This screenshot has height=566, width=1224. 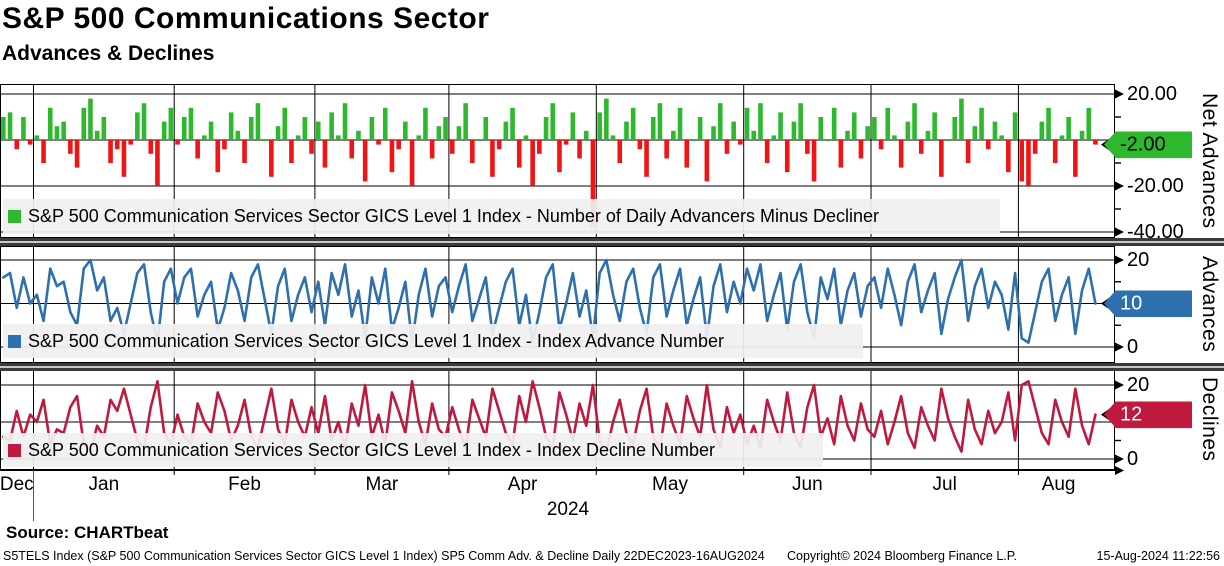 I want to click on x-tick-label-aug: Aug, so click(x=1058, y=484).